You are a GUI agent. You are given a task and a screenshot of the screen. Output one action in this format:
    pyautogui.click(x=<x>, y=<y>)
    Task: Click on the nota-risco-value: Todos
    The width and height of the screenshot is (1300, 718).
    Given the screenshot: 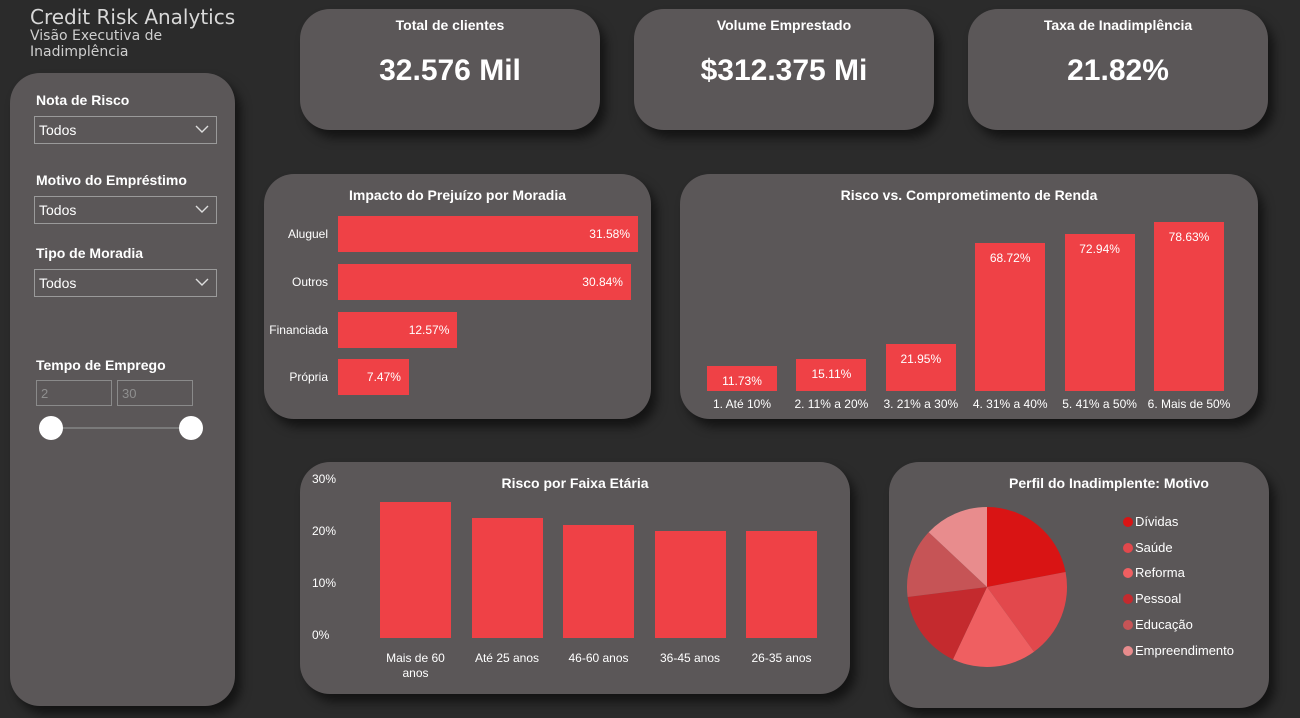 What is the action you would take?
    pyautogui.click(x=58, y=130)
    